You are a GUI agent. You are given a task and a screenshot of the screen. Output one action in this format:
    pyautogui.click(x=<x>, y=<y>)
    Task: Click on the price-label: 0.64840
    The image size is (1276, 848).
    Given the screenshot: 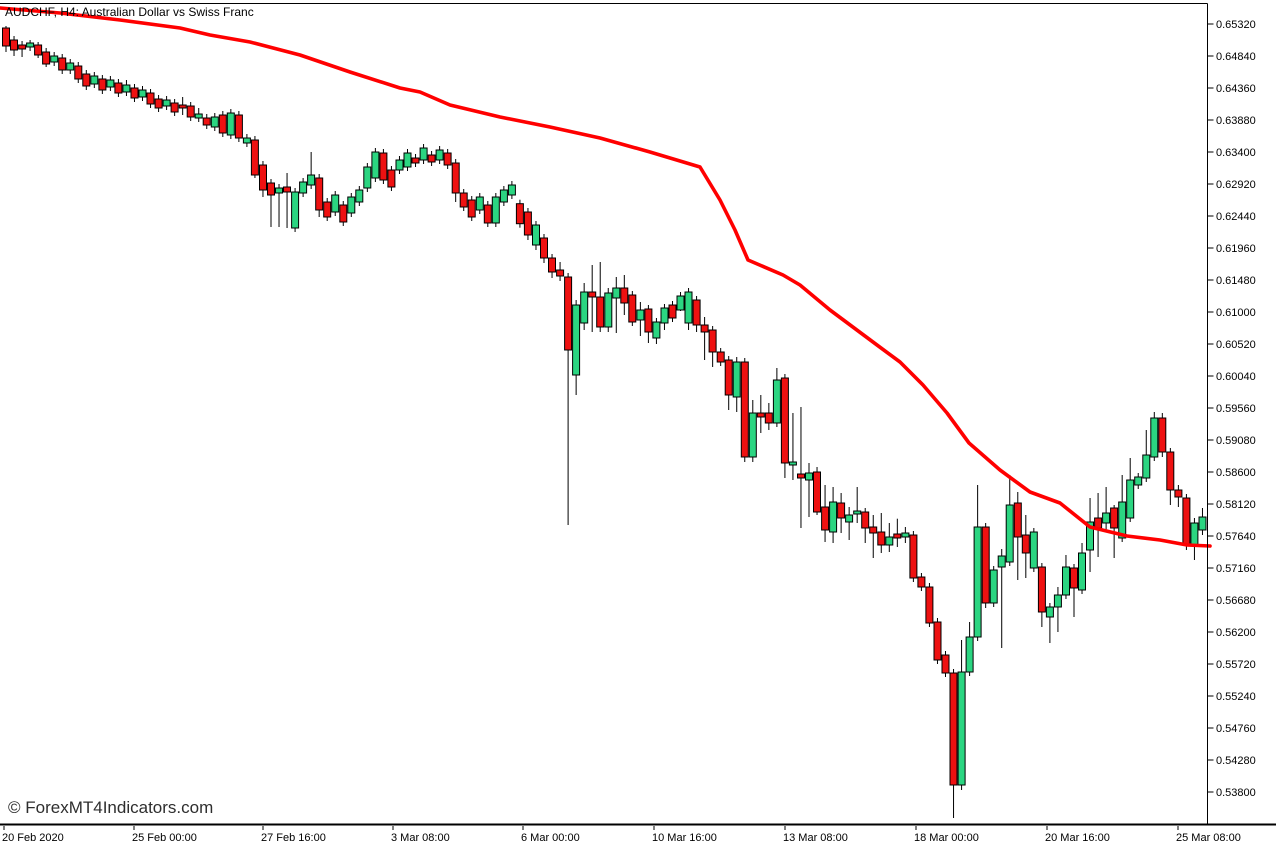 What is the action you would take?
    pyautogui.click(x=1236, y=57)
    